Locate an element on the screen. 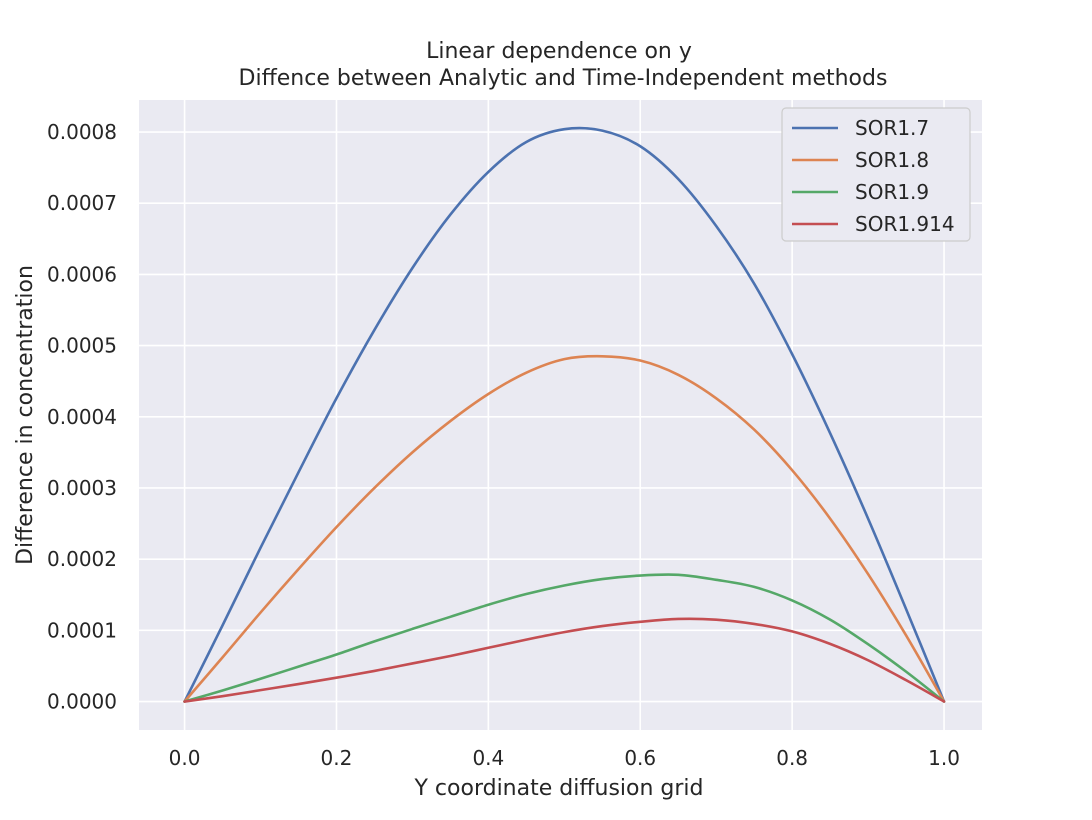 This screenshot has height=820, width=1092. y-tick-label: 0.0002 is located at coordinates (82, 559).